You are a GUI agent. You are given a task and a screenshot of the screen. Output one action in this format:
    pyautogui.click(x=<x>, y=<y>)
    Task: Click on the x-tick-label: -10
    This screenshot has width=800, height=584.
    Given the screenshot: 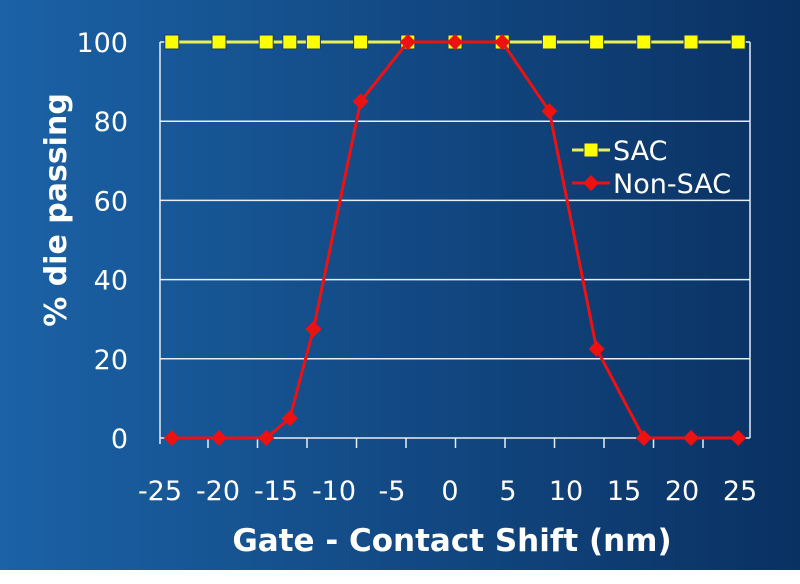 What is the action you would take?
    pyautogui.click(x=334, y=491)
    